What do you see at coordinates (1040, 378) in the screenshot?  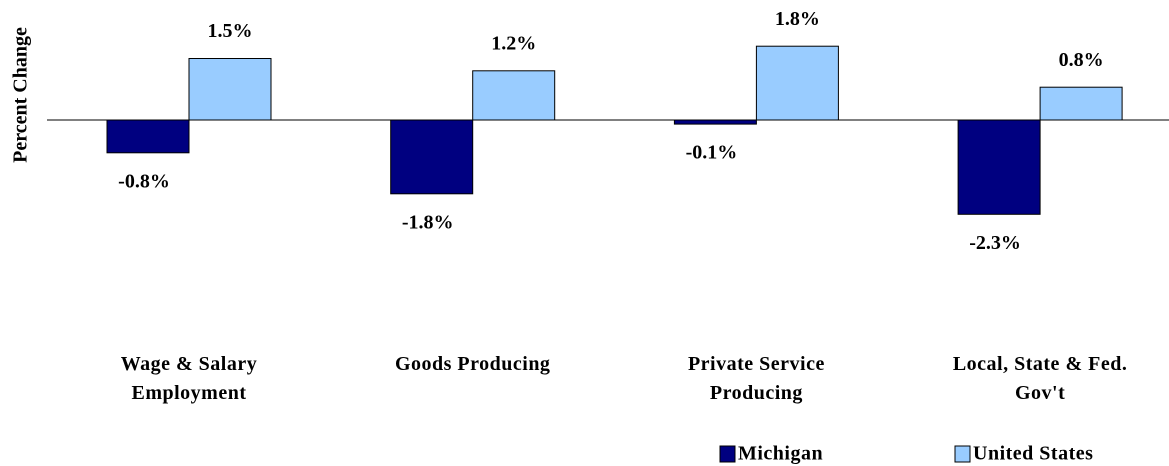 I see `x-tick-label: Local, State & Fed. Gov't` at bounding box center [1040, 378].